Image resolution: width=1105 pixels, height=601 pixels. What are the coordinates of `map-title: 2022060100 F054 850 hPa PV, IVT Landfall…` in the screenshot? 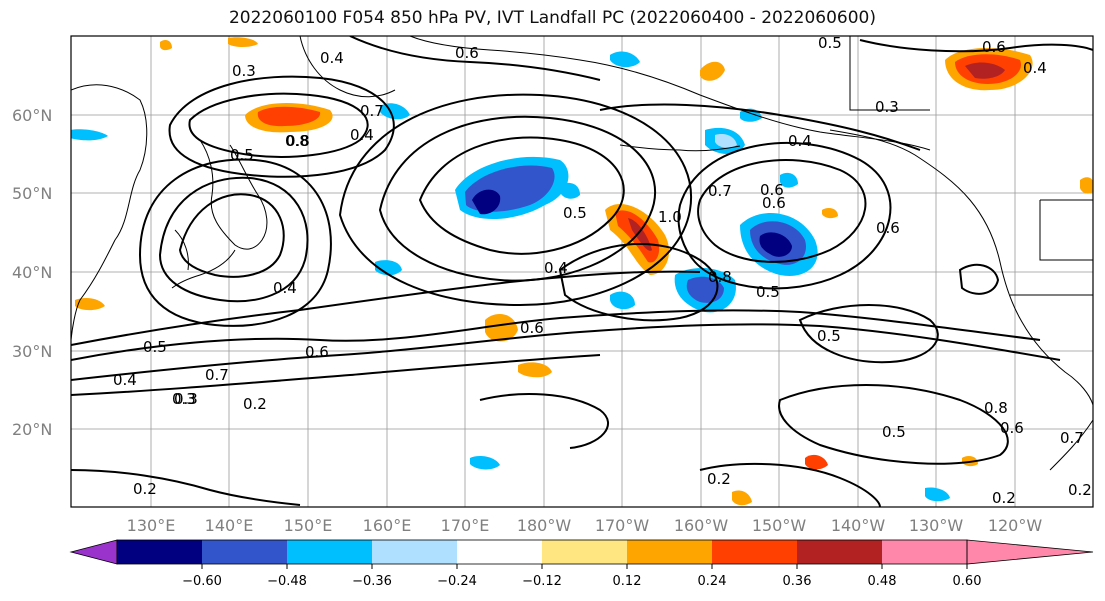 It's located at (552, 18).